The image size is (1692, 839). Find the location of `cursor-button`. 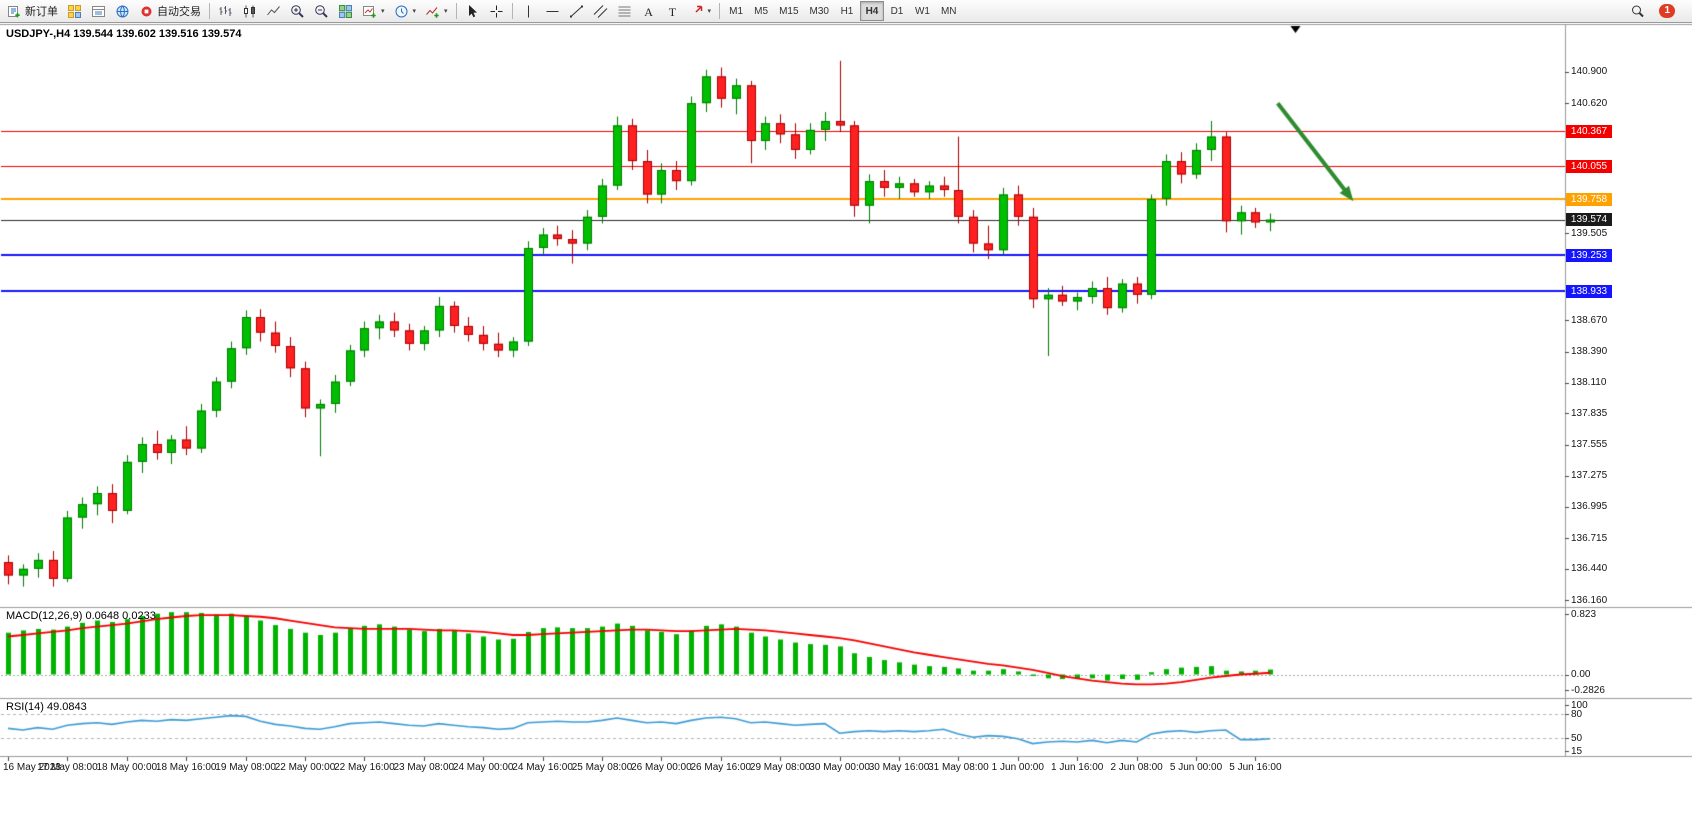

cursor-button is located at coordinates (472, 11).